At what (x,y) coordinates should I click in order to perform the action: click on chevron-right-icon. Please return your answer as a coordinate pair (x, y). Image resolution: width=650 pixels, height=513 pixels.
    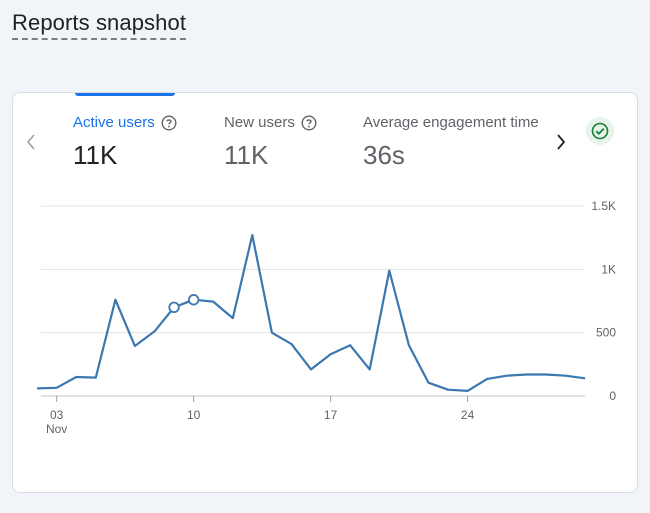
    Looking at the image, I should click on (561, 142).